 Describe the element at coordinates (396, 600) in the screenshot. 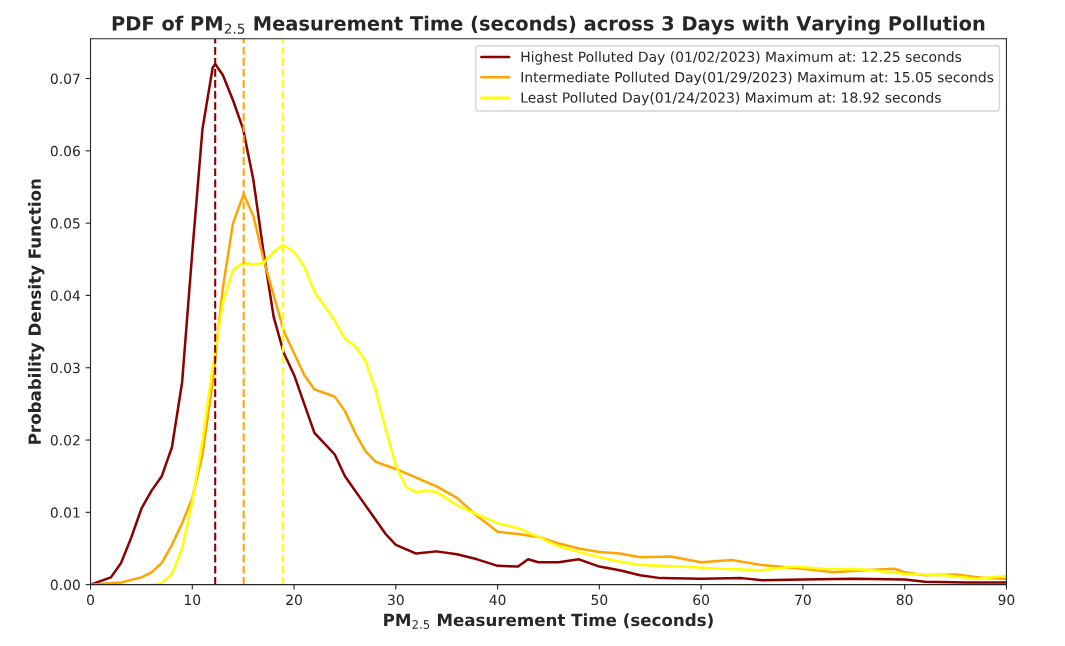

I see `x-tick-label: 30` at that location.